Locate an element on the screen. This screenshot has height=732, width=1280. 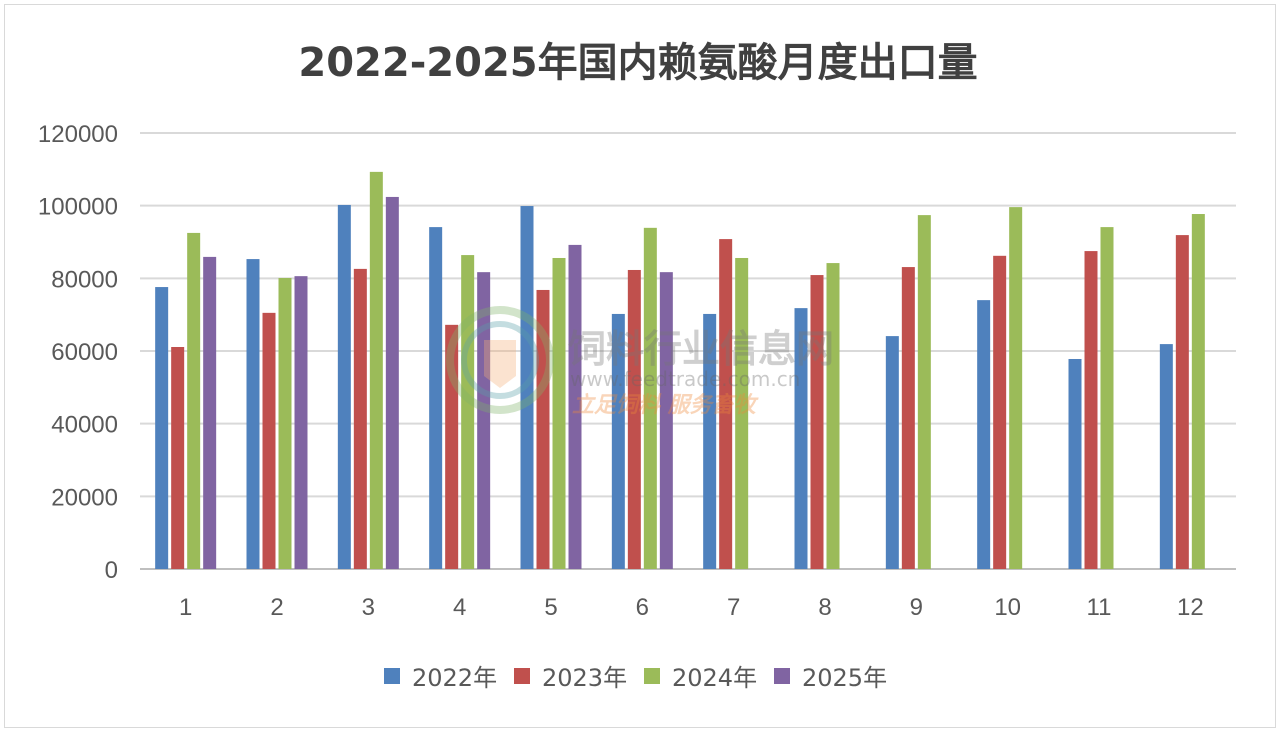
bar-2022年-7 is located at coordinates (710, 441).